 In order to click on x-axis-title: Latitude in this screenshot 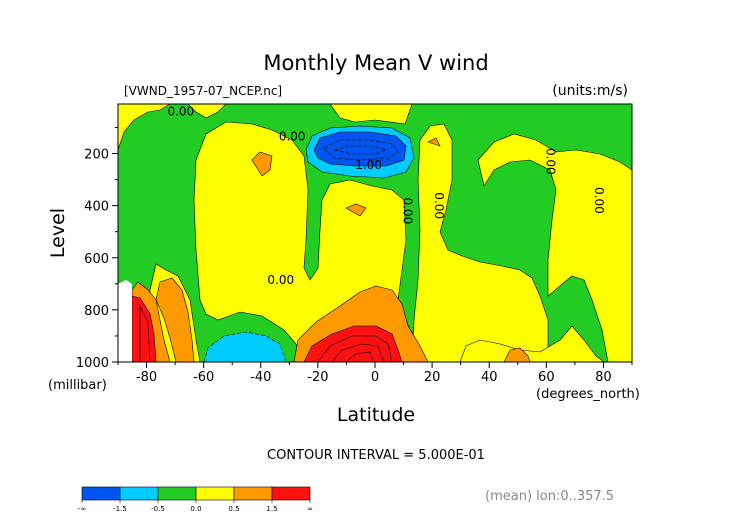, I will do `click(376, 415)`.